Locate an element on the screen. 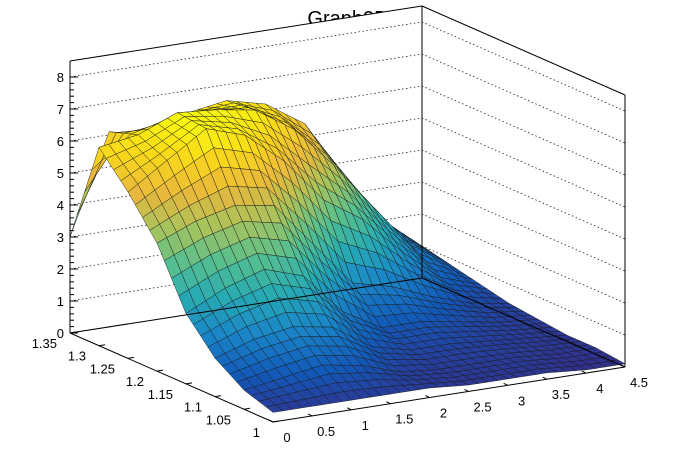 Image resolution: width=696 pixels, height=472 pixels. y-tick-label-5: 1.25 is located at coordinates (102, 368).